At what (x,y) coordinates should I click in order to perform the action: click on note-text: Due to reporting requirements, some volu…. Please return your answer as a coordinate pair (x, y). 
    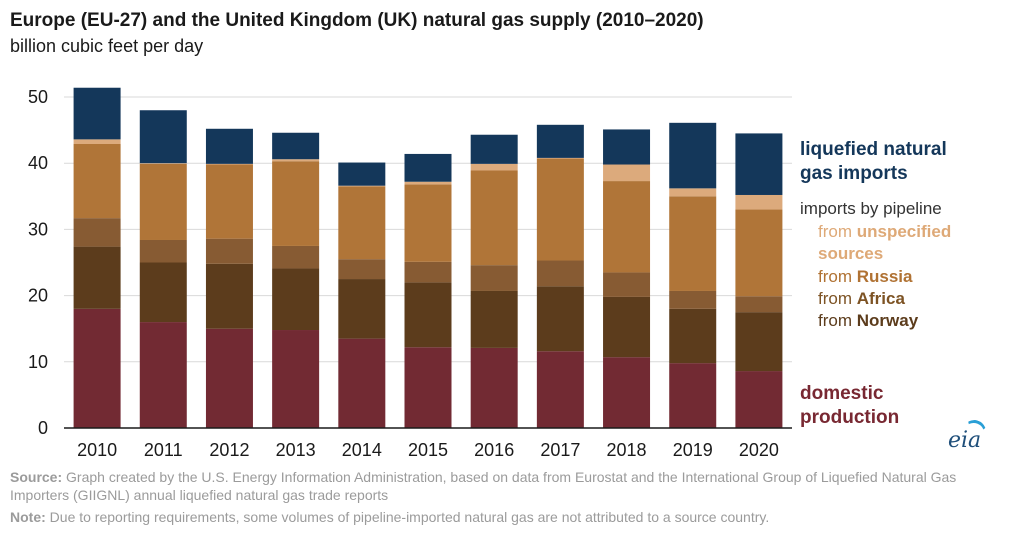
    Looking at the image, I should click on (409, 517).